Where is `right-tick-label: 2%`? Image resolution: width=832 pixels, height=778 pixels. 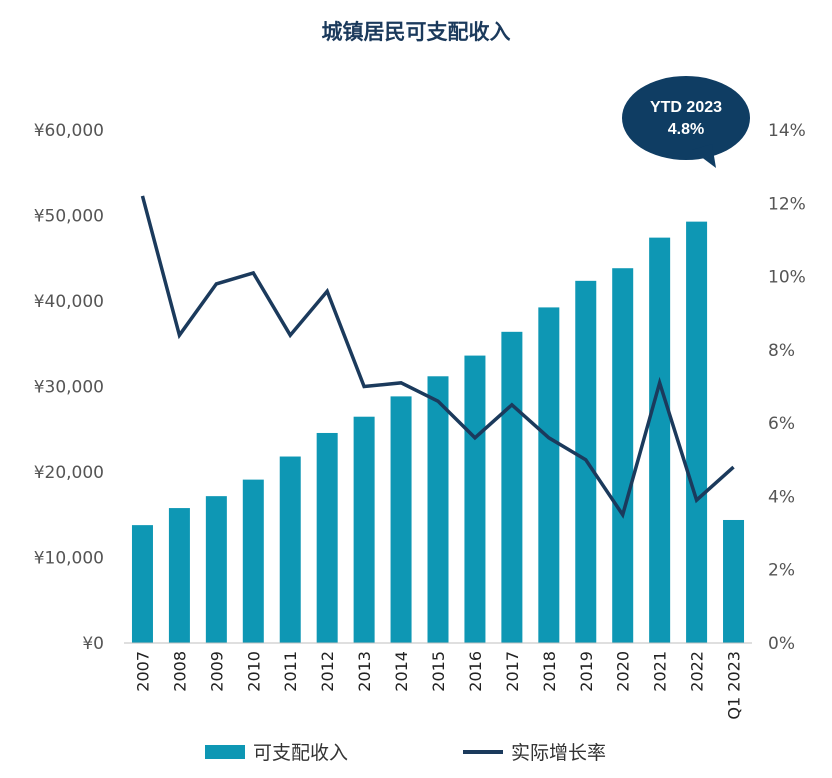
right-tick-label: 2% is located at coordinates (781, 571).